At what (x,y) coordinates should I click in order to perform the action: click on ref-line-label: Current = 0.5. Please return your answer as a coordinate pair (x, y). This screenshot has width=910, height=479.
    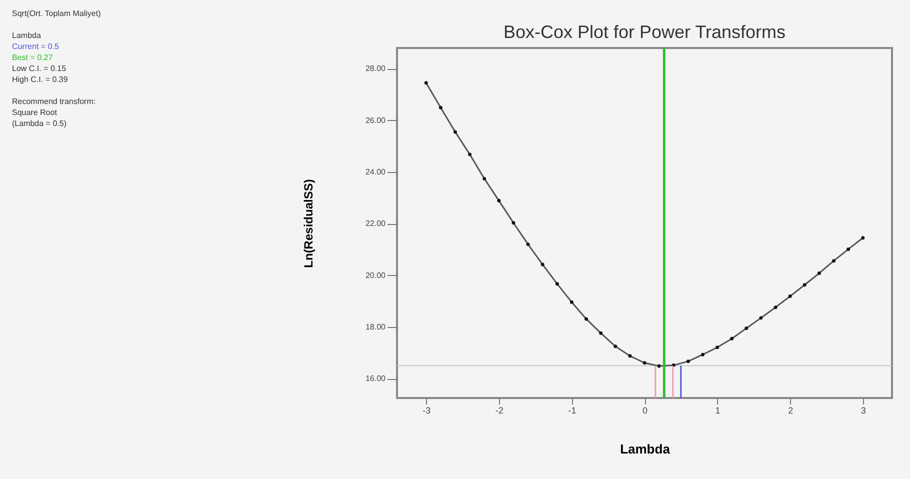
    Looking at the image, I should click on (36, 46).